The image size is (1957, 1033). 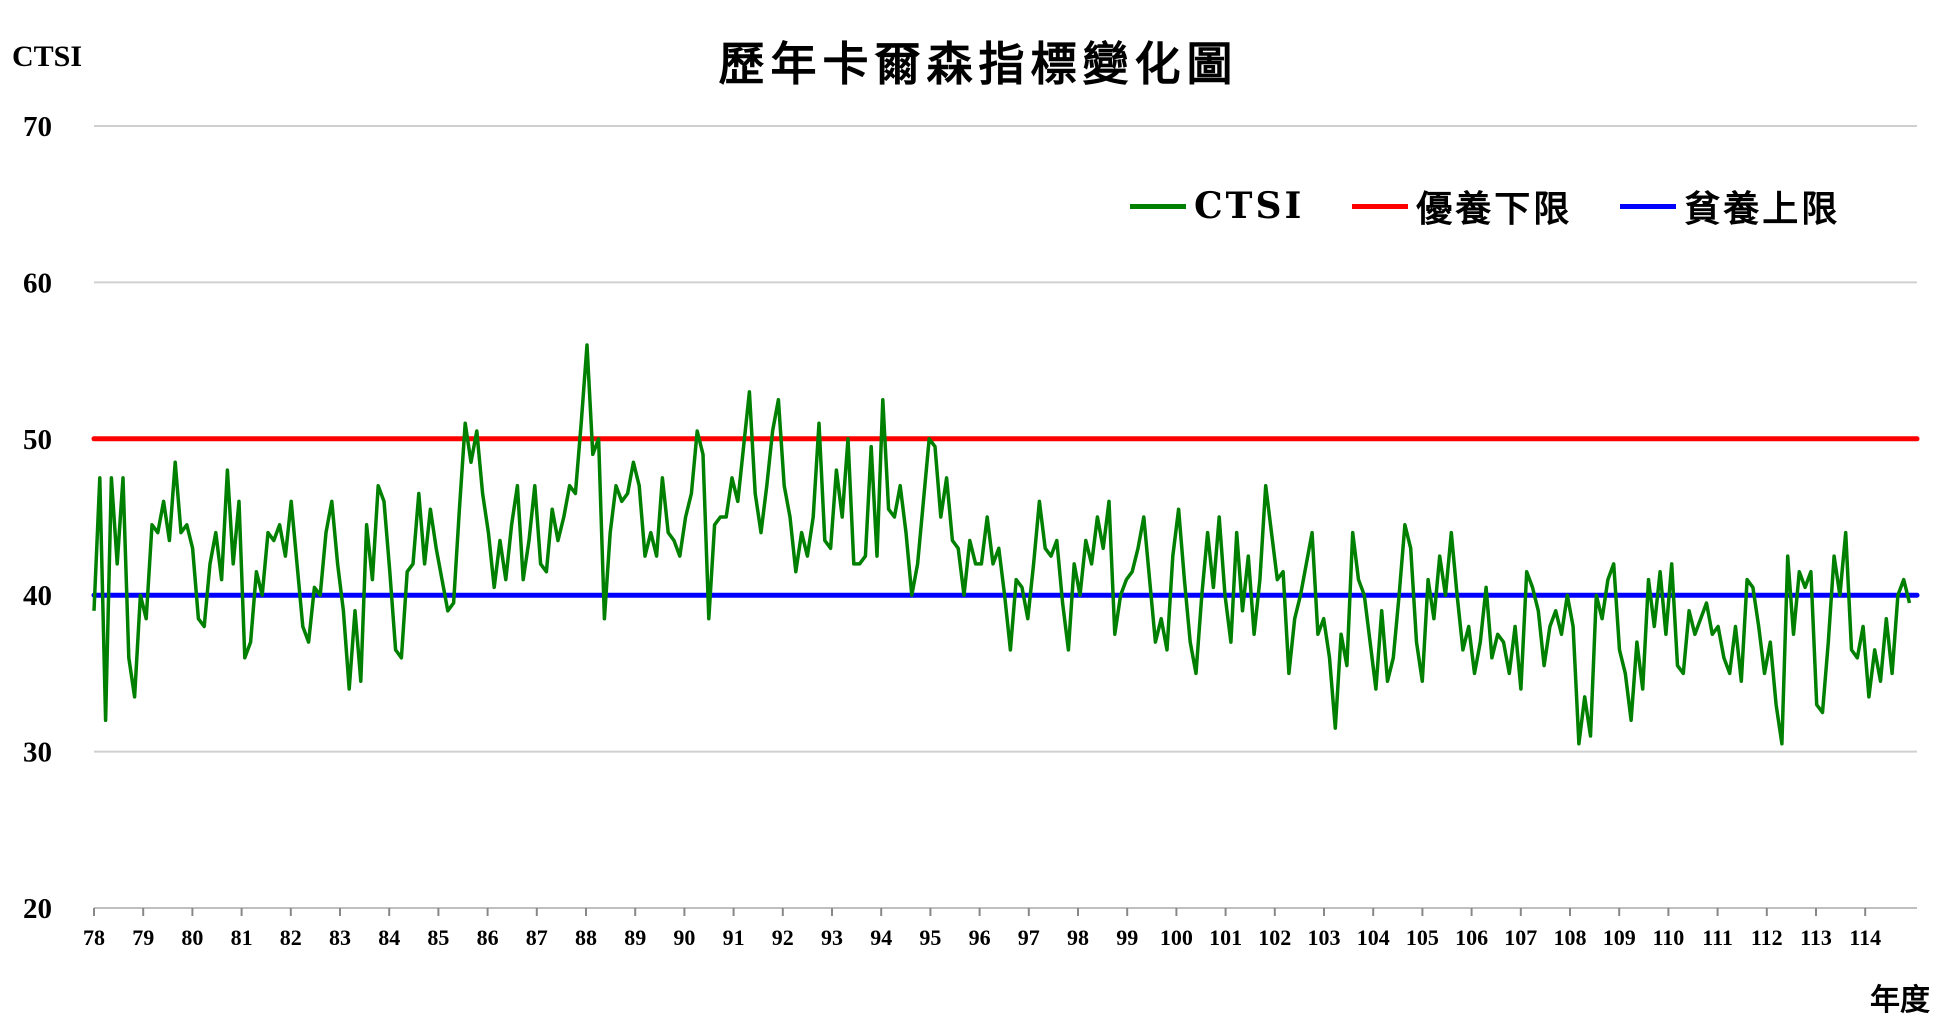 What do you see at coordinates (488, 937) in the screenshot?
I see `x-tick-label: 86` at bounding box center [488, 937].